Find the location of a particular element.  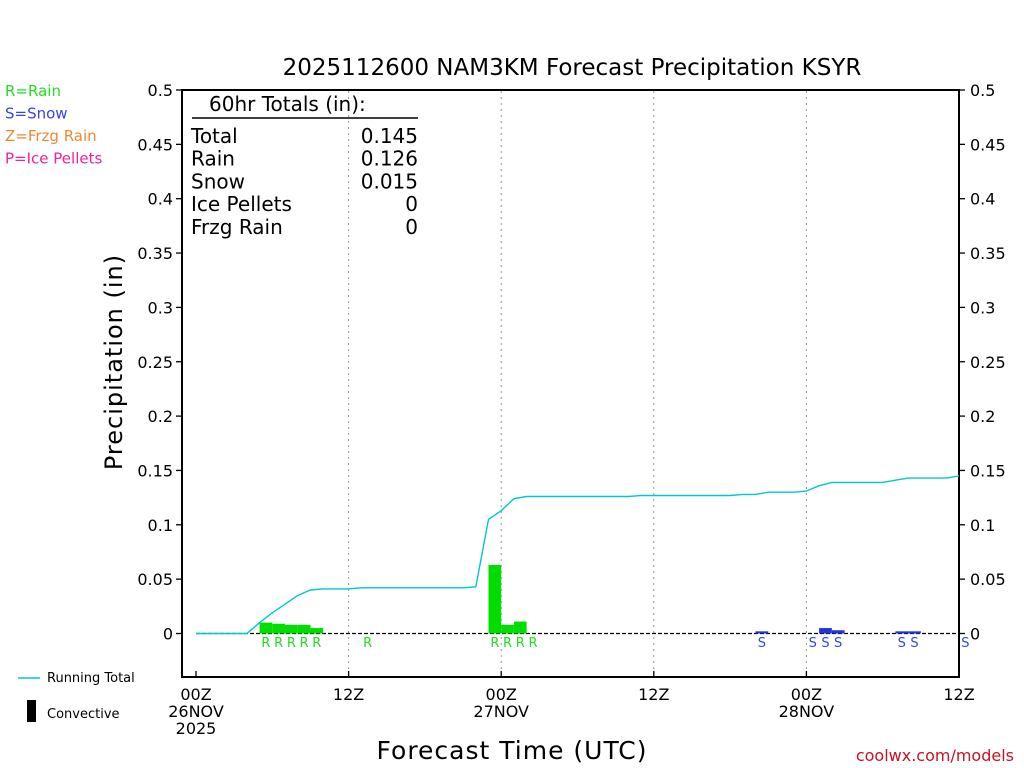

y-tick-label-right: 0.15 is located at coordinates (988, 470).